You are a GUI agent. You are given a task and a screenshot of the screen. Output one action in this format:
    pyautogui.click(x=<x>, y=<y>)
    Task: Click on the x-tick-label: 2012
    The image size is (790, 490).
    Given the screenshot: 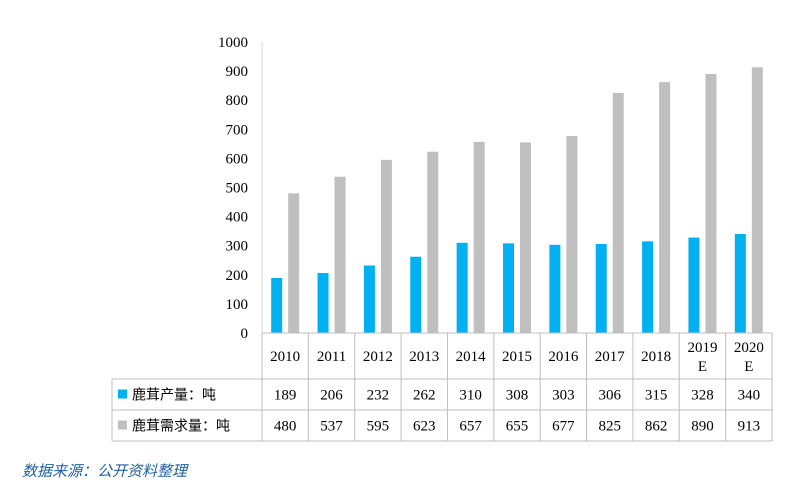 What is the action you would take?
    pyautogui.click(x=378, y=357)
    